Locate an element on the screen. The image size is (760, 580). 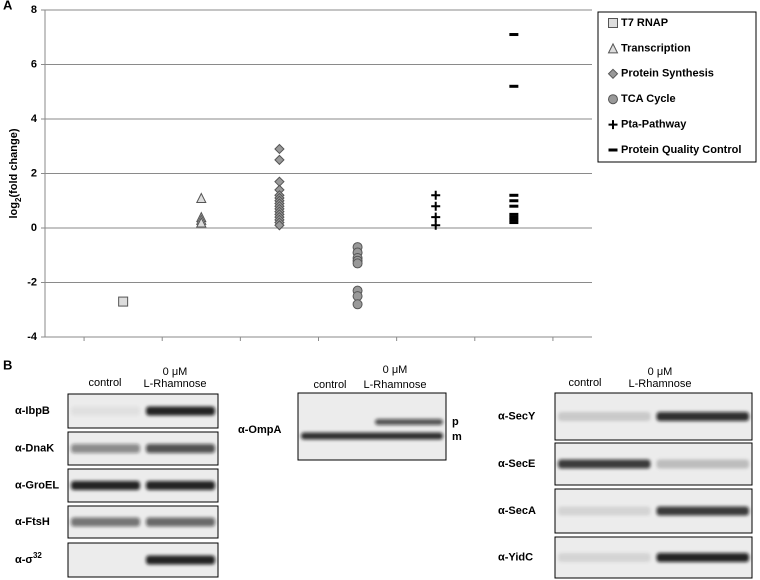
blot-label: α-OmpA is located at coordinates (259, 430).